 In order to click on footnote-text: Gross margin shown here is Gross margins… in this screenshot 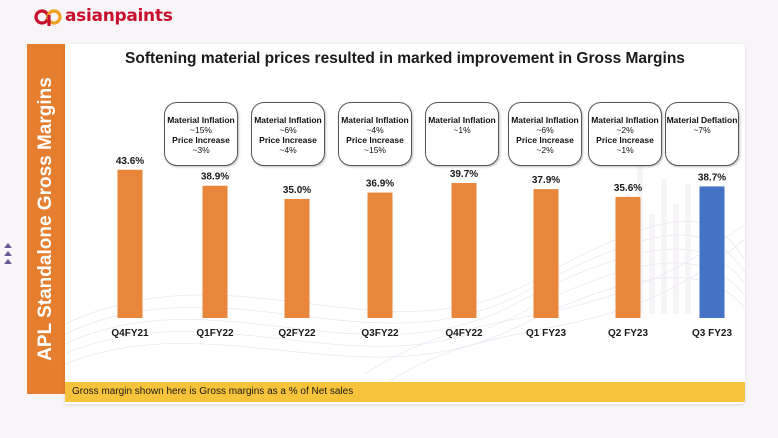, I will do `click(213, 391)`.